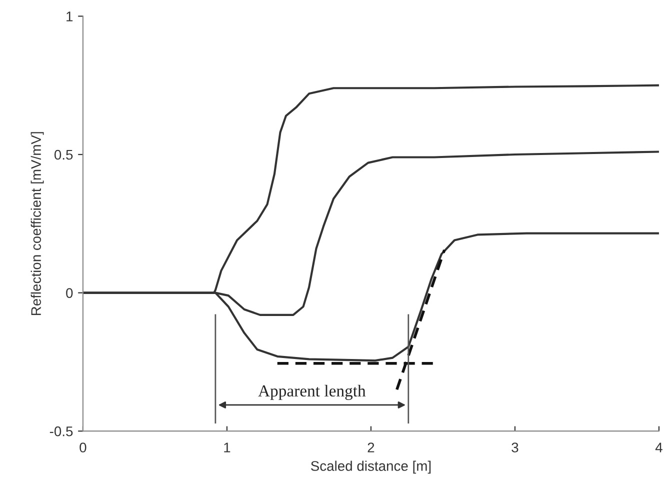 The image size is (669, 491). Describe the element at coordinates (63, 155) in the screenshot. I see `y-tick-label: 0.5` at that location.